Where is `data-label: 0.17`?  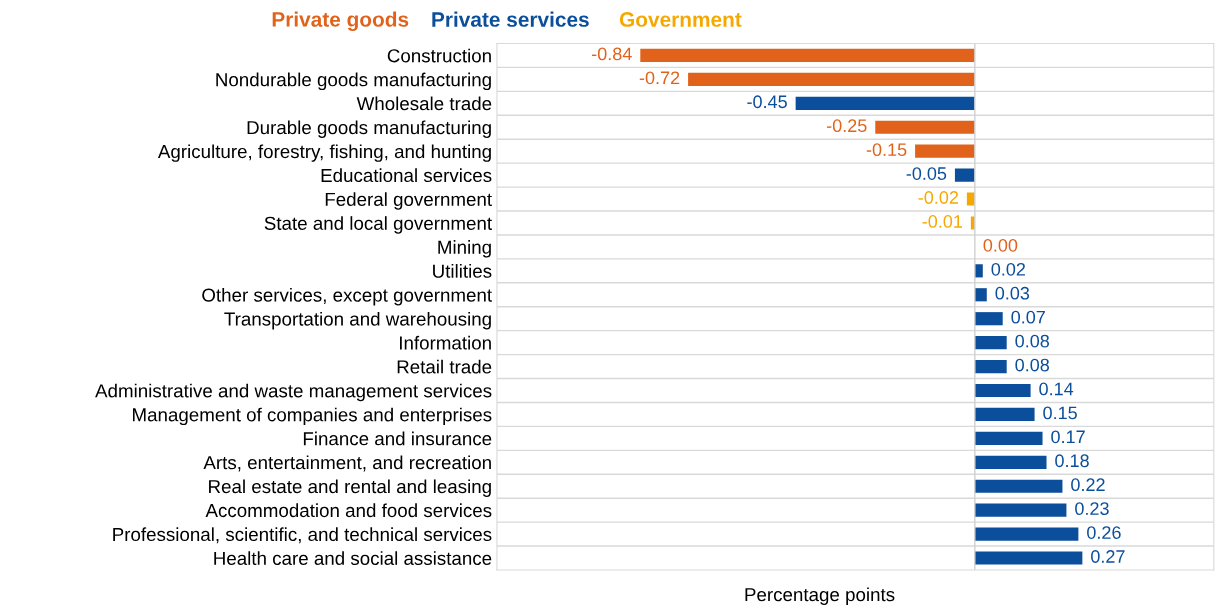
data-label: 0.17 is located at coordinates (1068, 437).